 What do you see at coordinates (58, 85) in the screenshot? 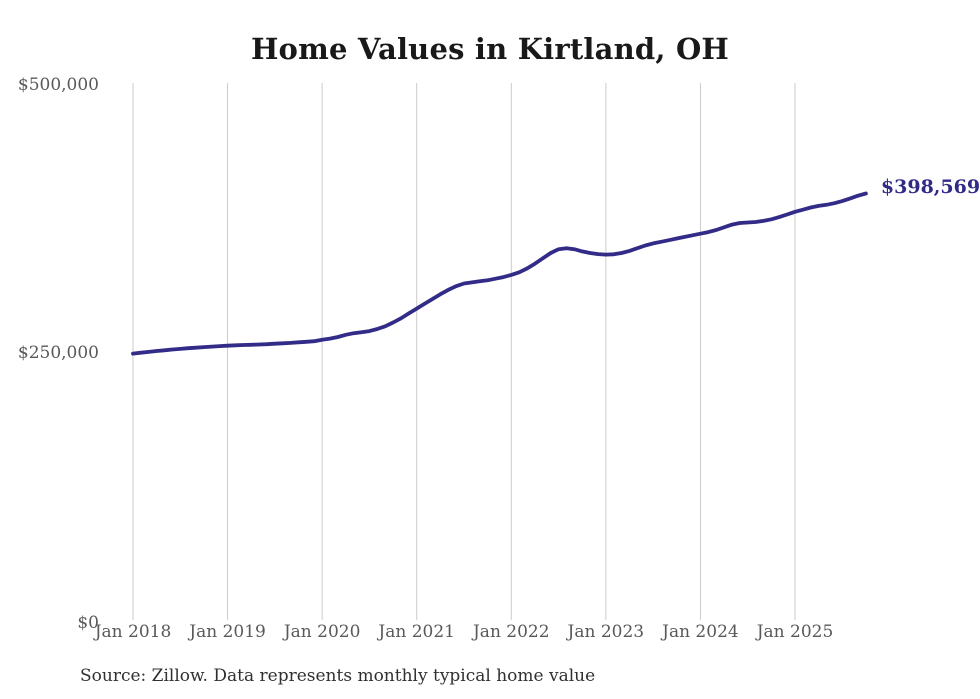
I see `y-axis-label: $500,000` at bounding box center [58, 85].